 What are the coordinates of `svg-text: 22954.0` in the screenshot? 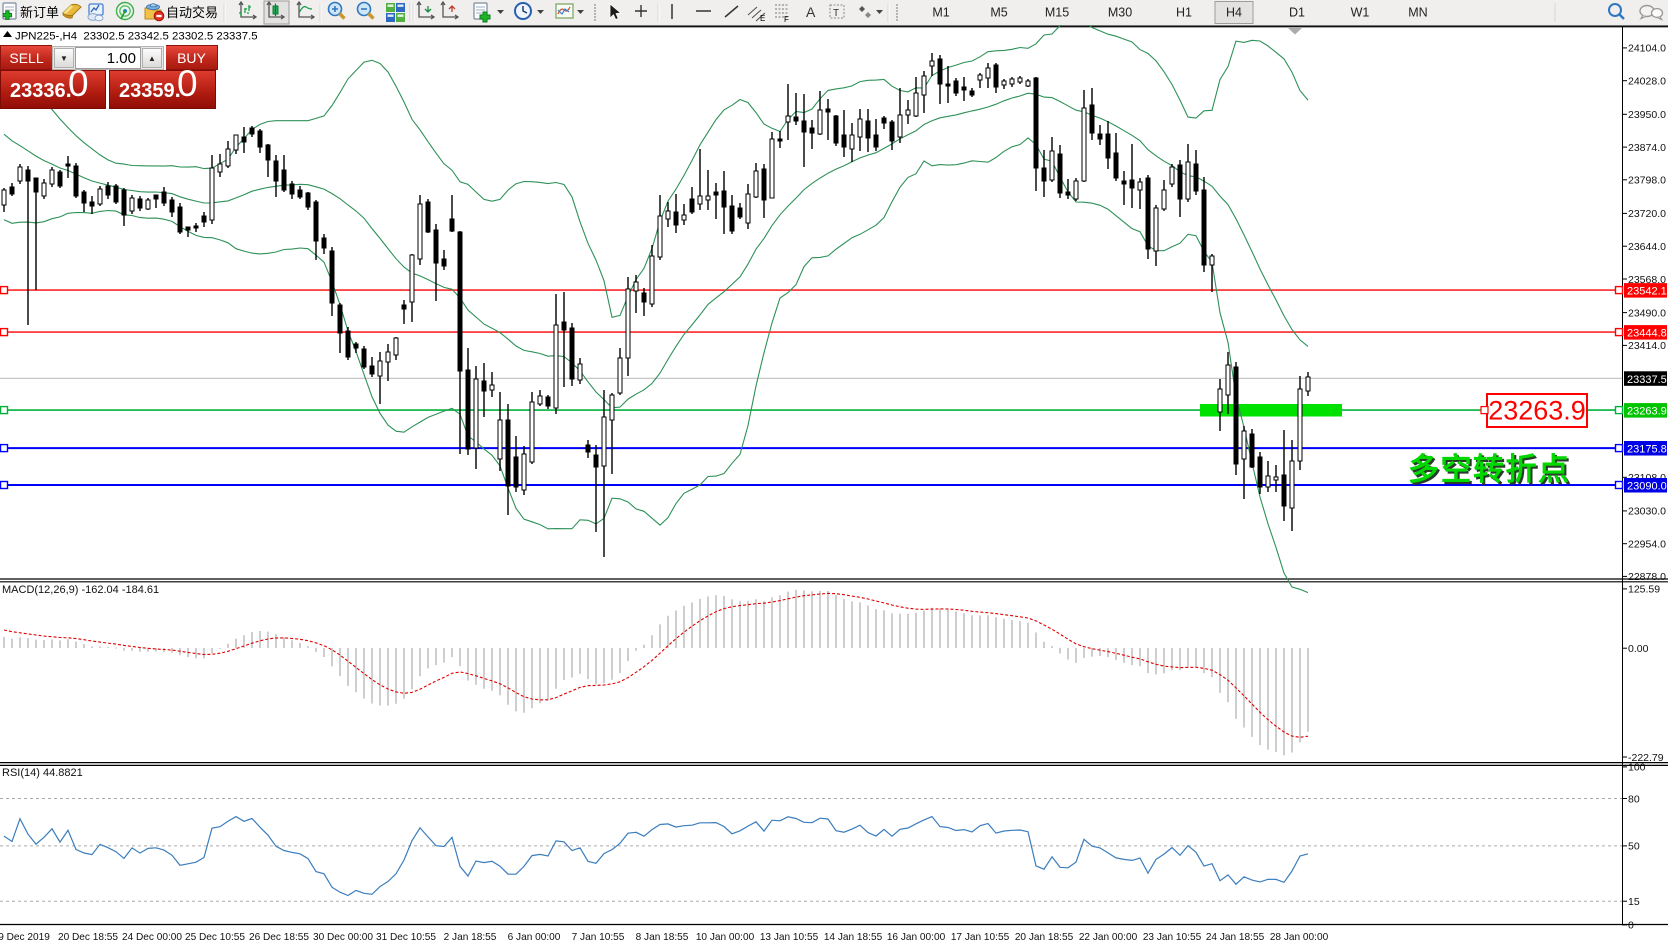 It's located at (1647, 545).